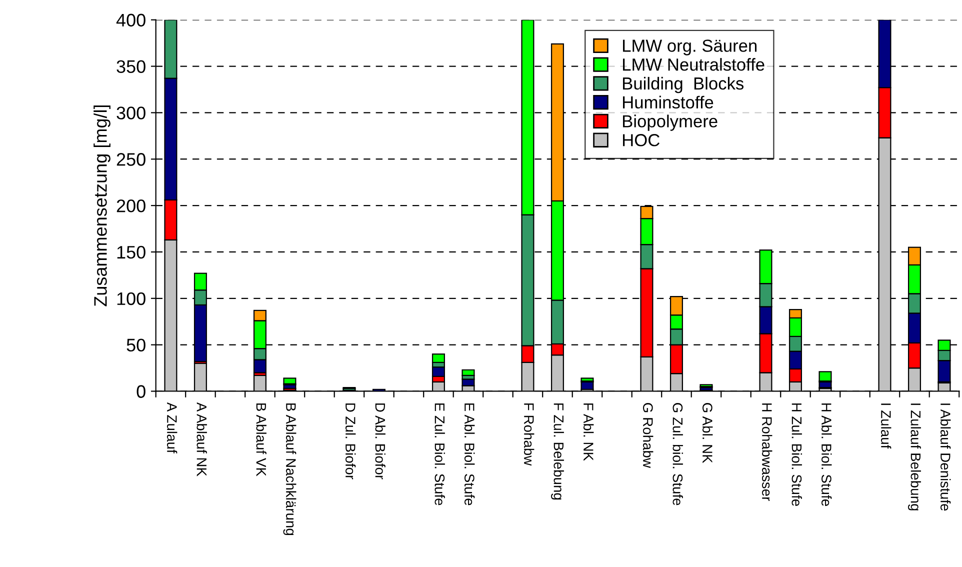  I want to click on x-tick-label: D Abl. Biofor, so click(380, 441).